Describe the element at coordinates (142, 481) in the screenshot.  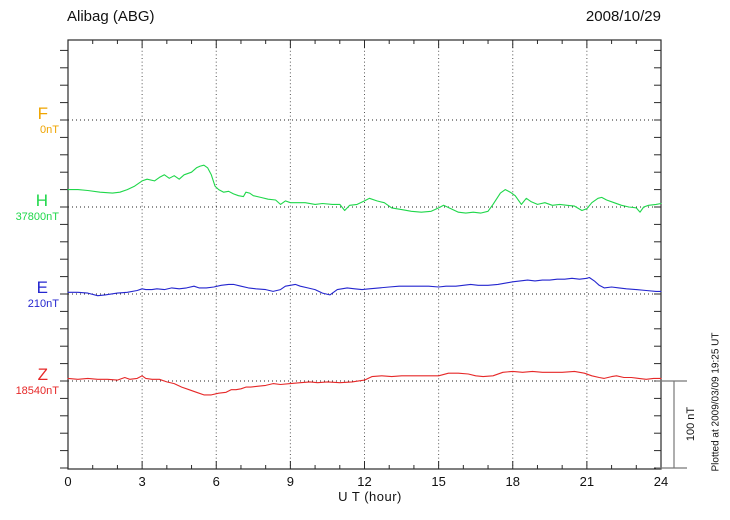
I see `x-tick-label-3: 3` at that location.